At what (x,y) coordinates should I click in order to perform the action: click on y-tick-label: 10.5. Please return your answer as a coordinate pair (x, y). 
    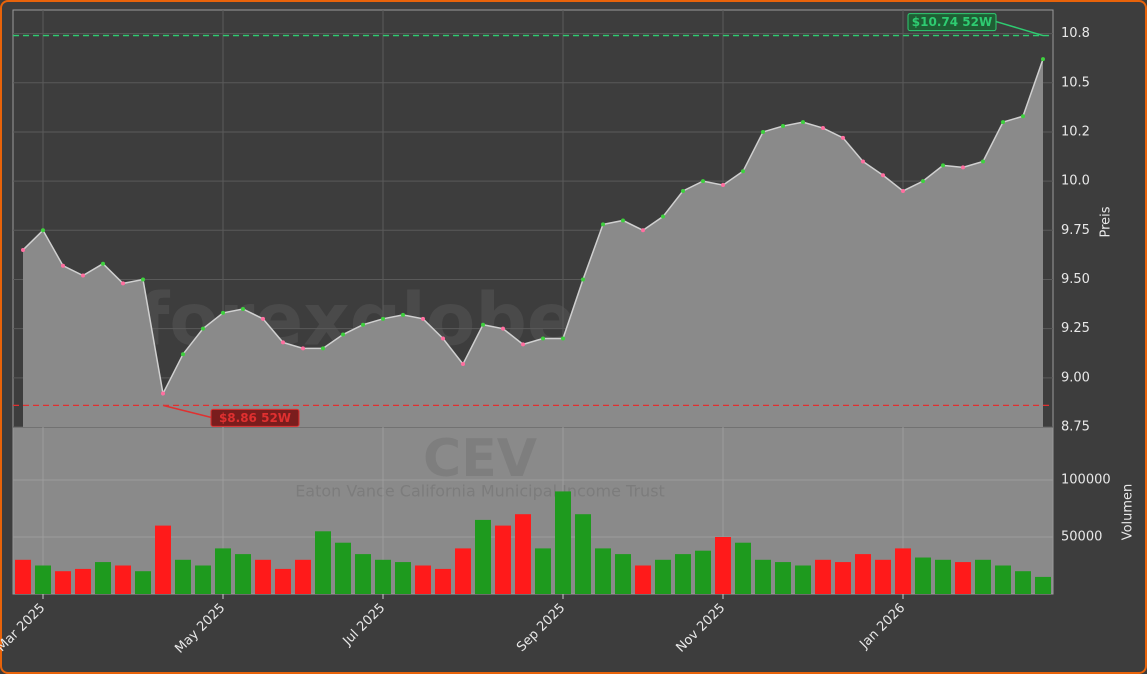
    Looking at the image, I should click on (1075, 82).